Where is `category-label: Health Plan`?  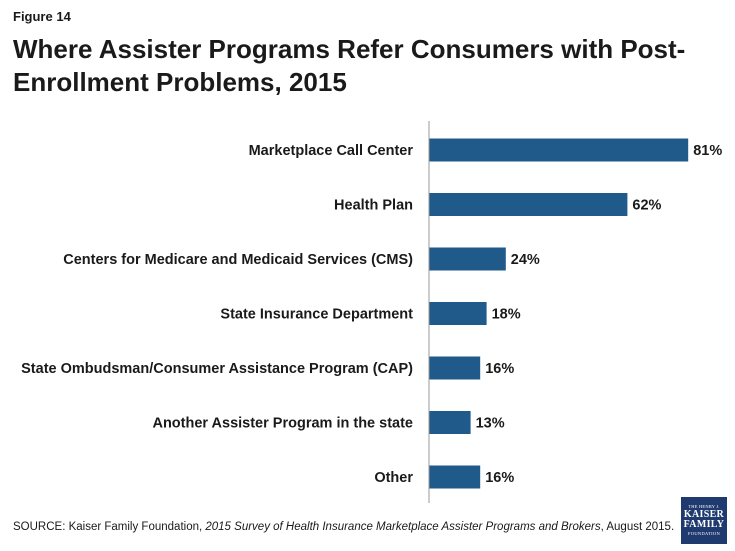
category-label: Health Plan is located at coordinates (373, 206).